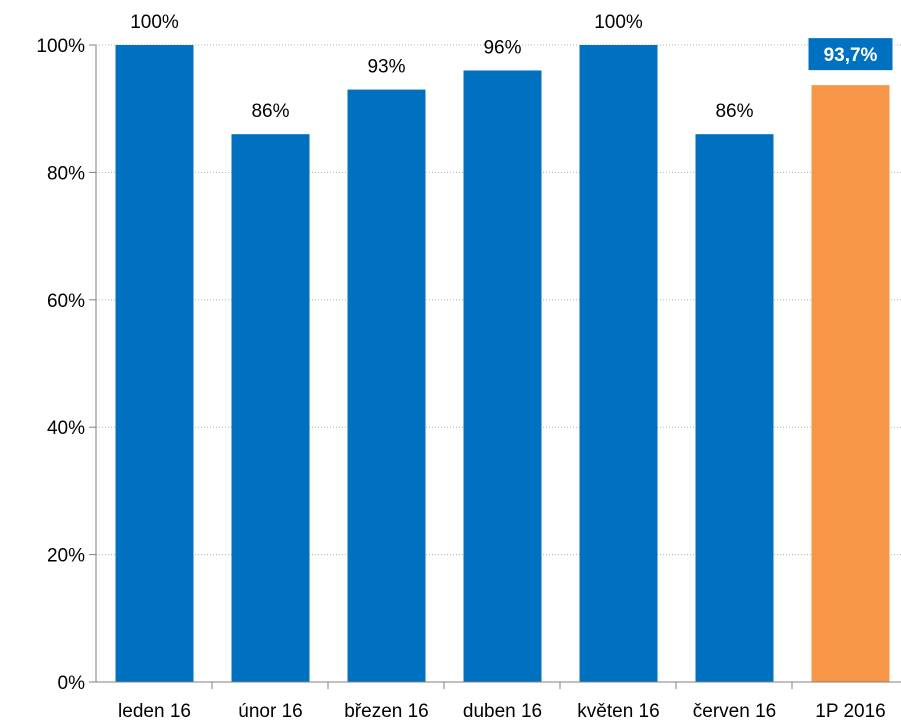 This screenshot has height=727, width=901. I want to click on x-tick-label: duben 16, so click(502, 711).